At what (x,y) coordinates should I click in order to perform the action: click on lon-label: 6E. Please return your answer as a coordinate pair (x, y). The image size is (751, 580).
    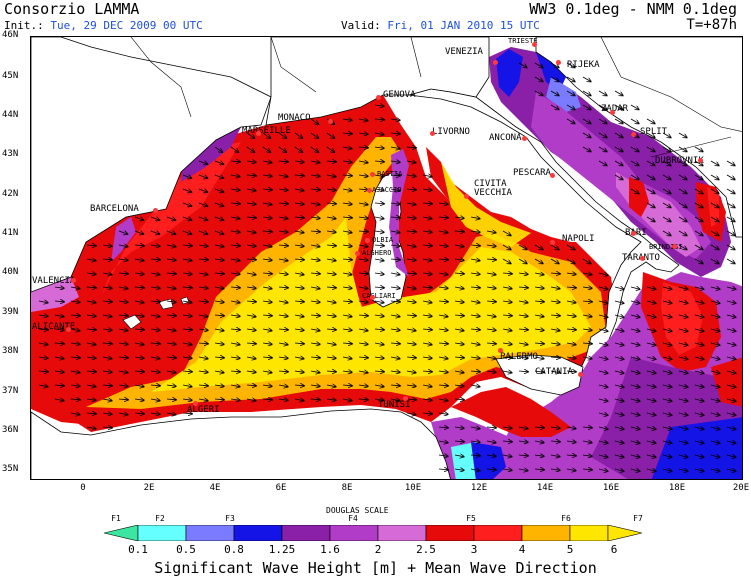
    Looking at the image, I should click on (281, 488).